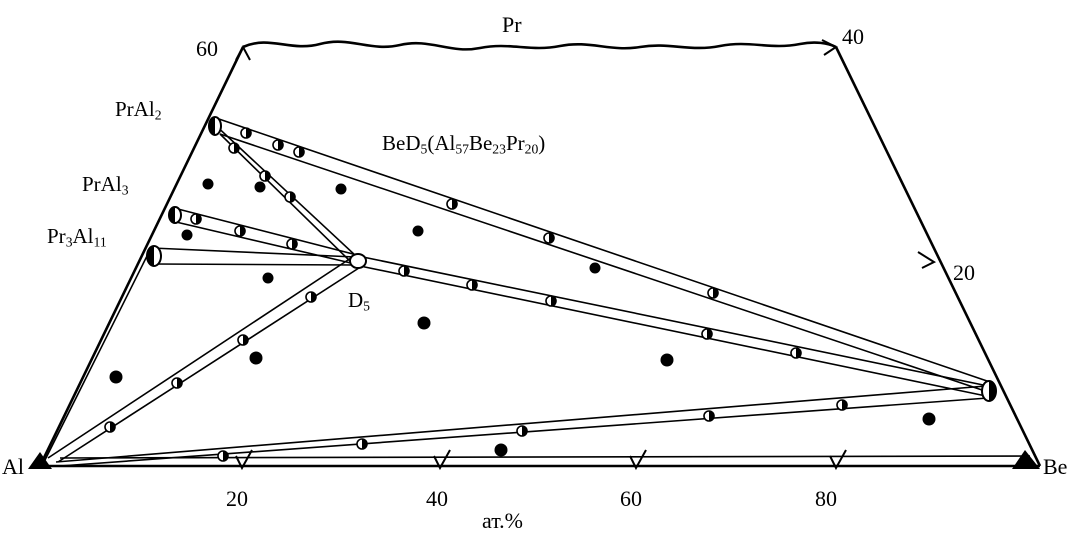  I want to click on band-bottom-a, so click(545, 457).